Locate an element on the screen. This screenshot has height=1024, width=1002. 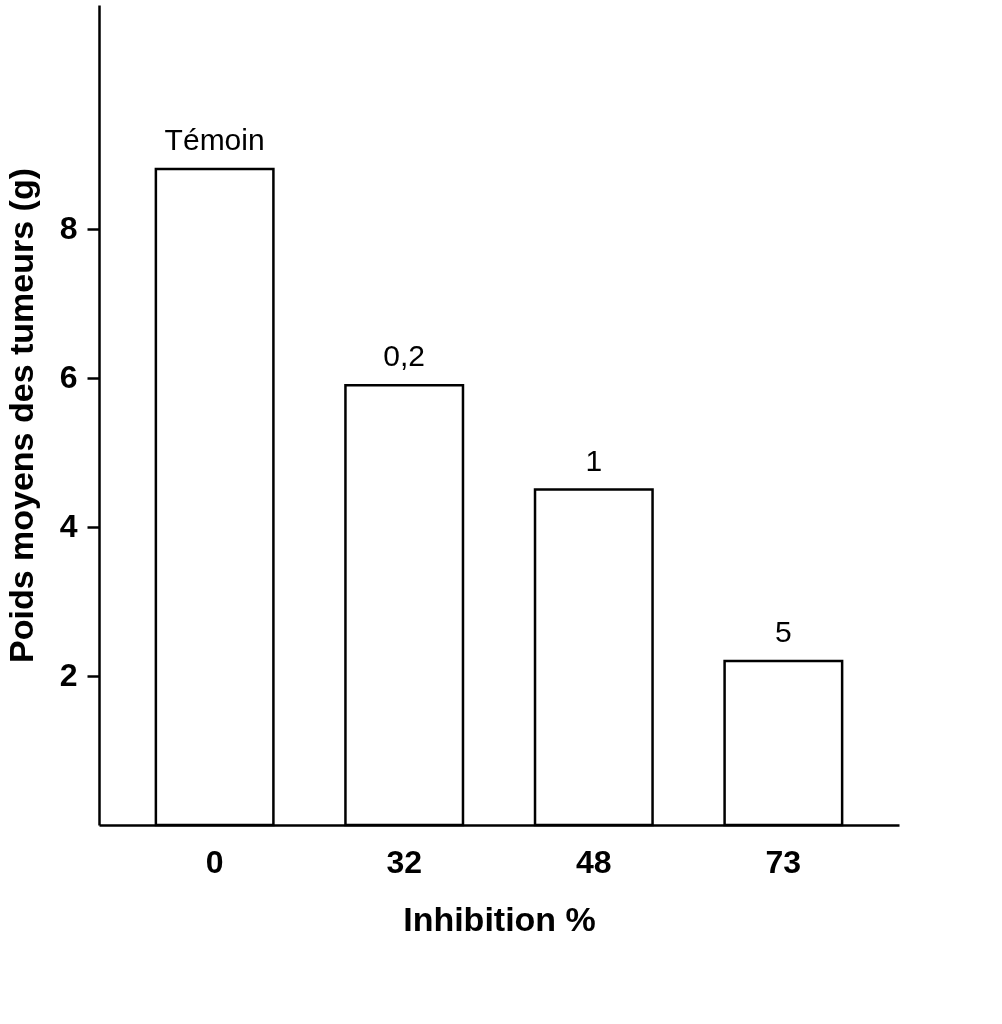
annotation: 0,2 is located at coordinates (404, 356).